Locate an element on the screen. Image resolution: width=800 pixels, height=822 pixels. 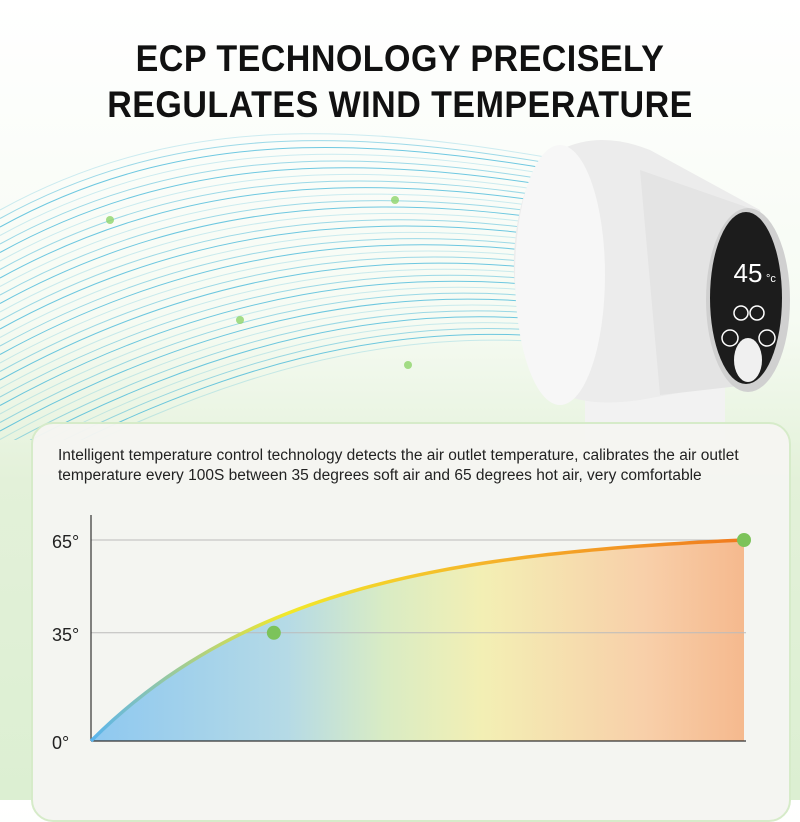
fan-icon is located at coordinates (757, 313).